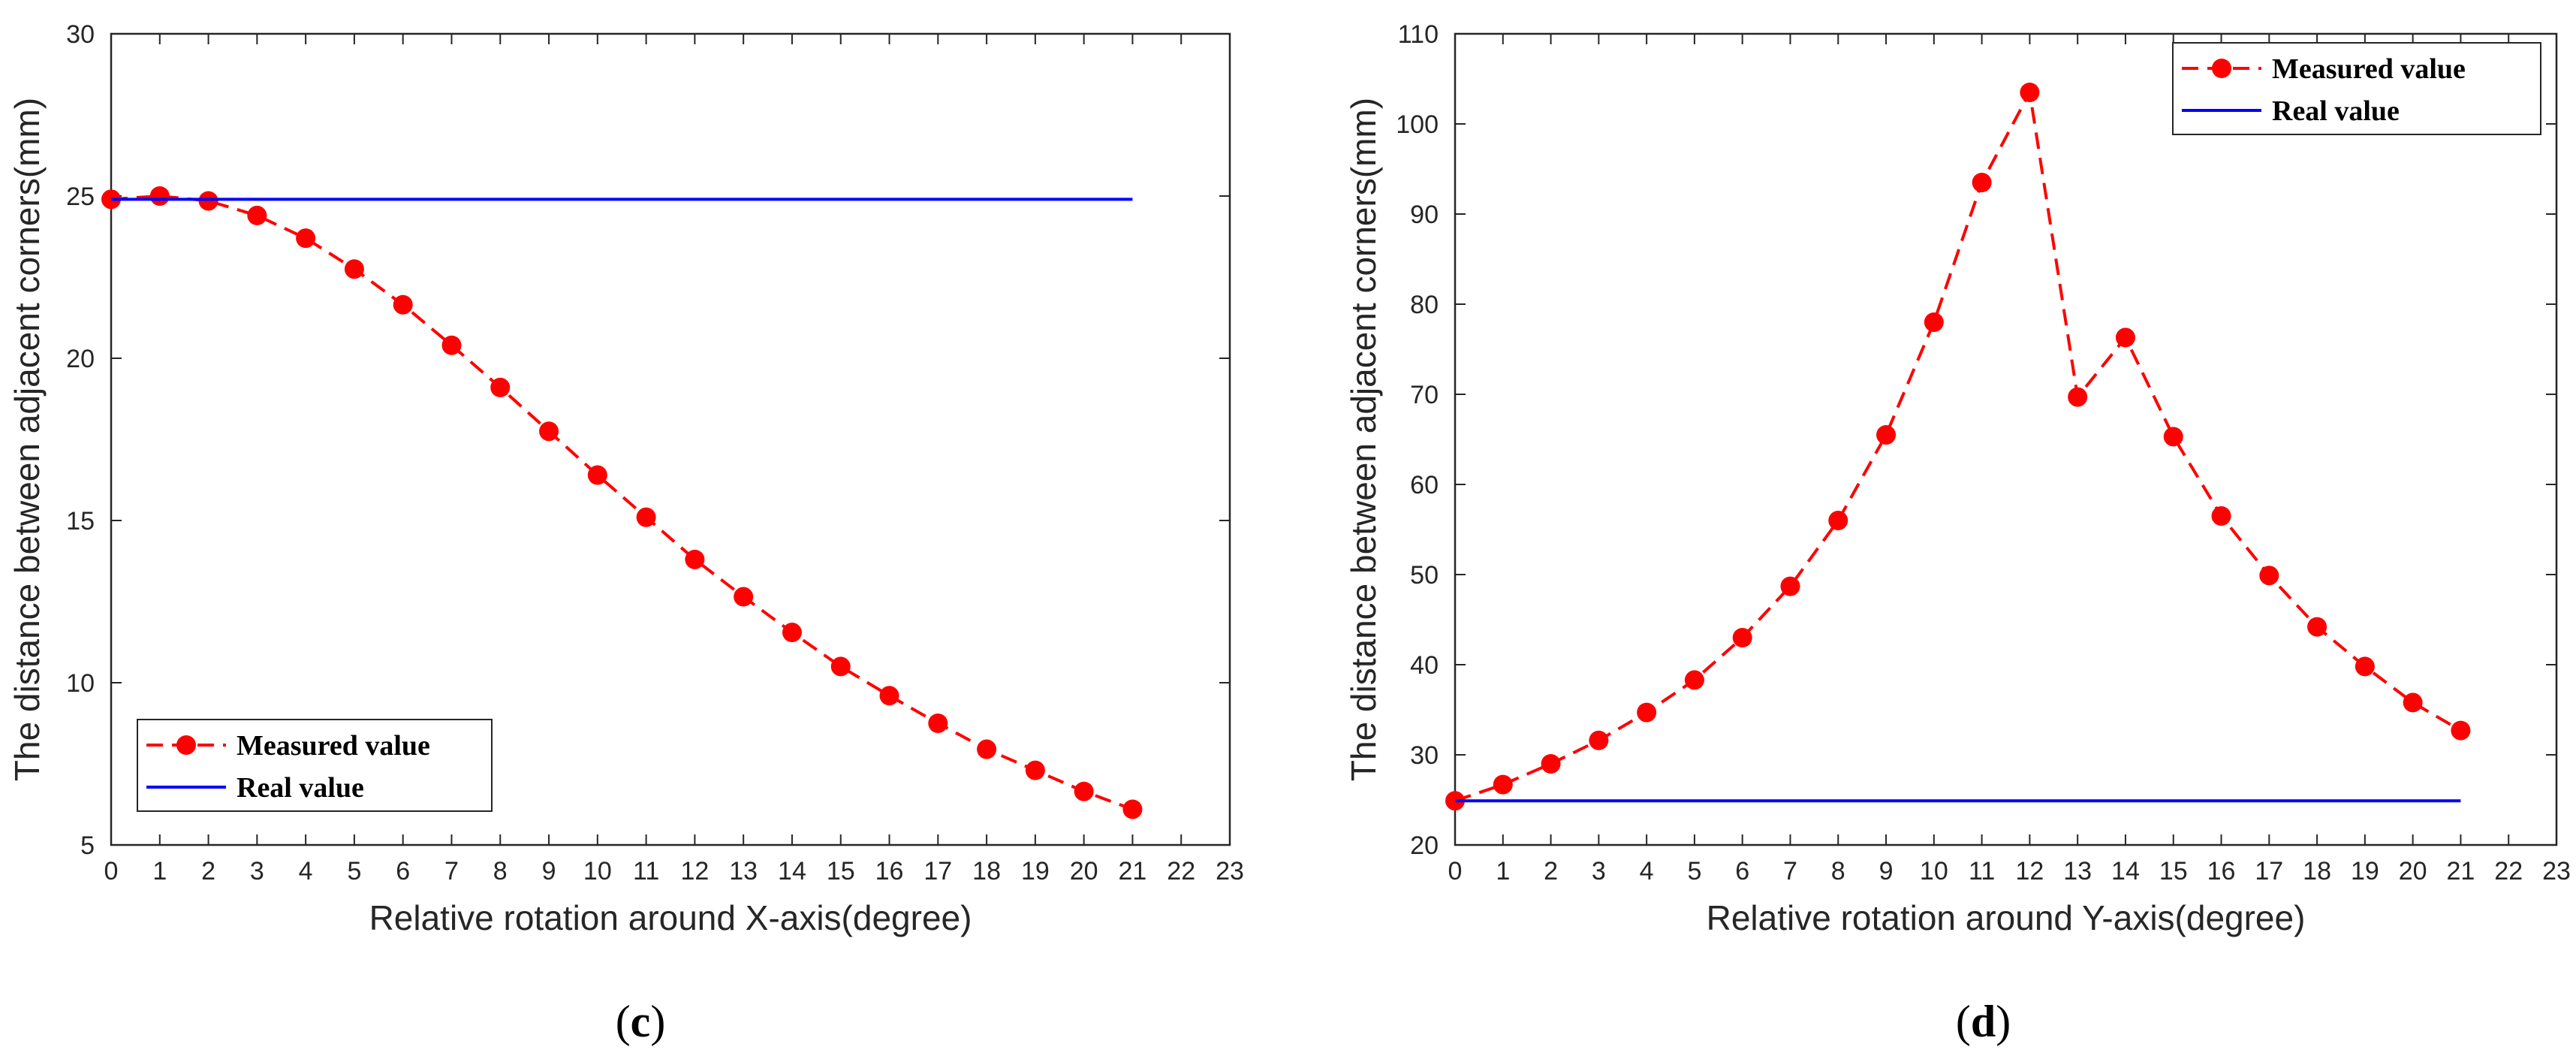 Image resolution: width=2576 pixels, height=1053 pixels. What do you see at coordinates (1887, 871) in the screenshot?
I see `x-tick-label: 9` at bounding box center [1887, 871].